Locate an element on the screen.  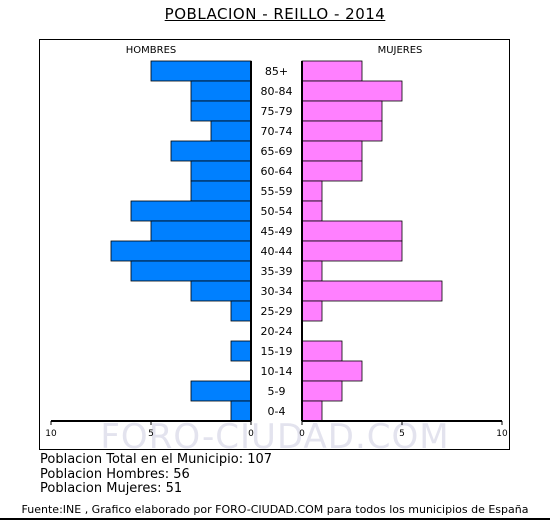
legend-hombres: HOMBRES is located at coordinates (151, 50).